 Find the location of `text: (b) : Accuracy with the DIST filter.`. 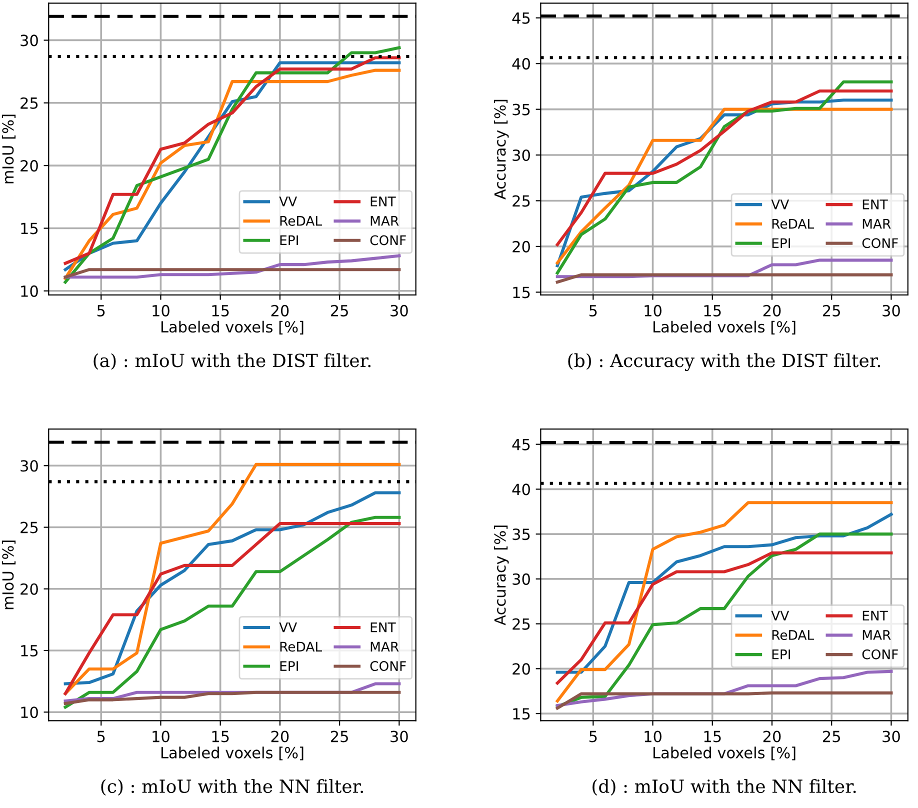

text: (b) : Accuracy with the DIST filter. is located at coordinates (724, 362).